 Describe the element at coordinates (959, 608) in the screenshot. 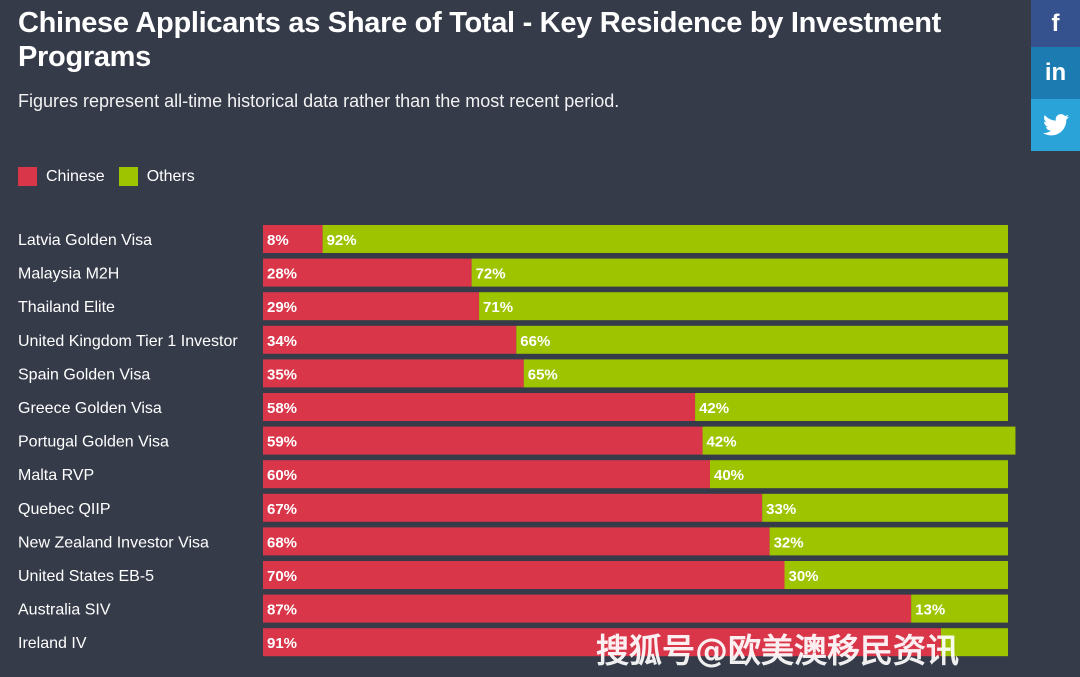

I see `bar-others-australia-siv` at that location.